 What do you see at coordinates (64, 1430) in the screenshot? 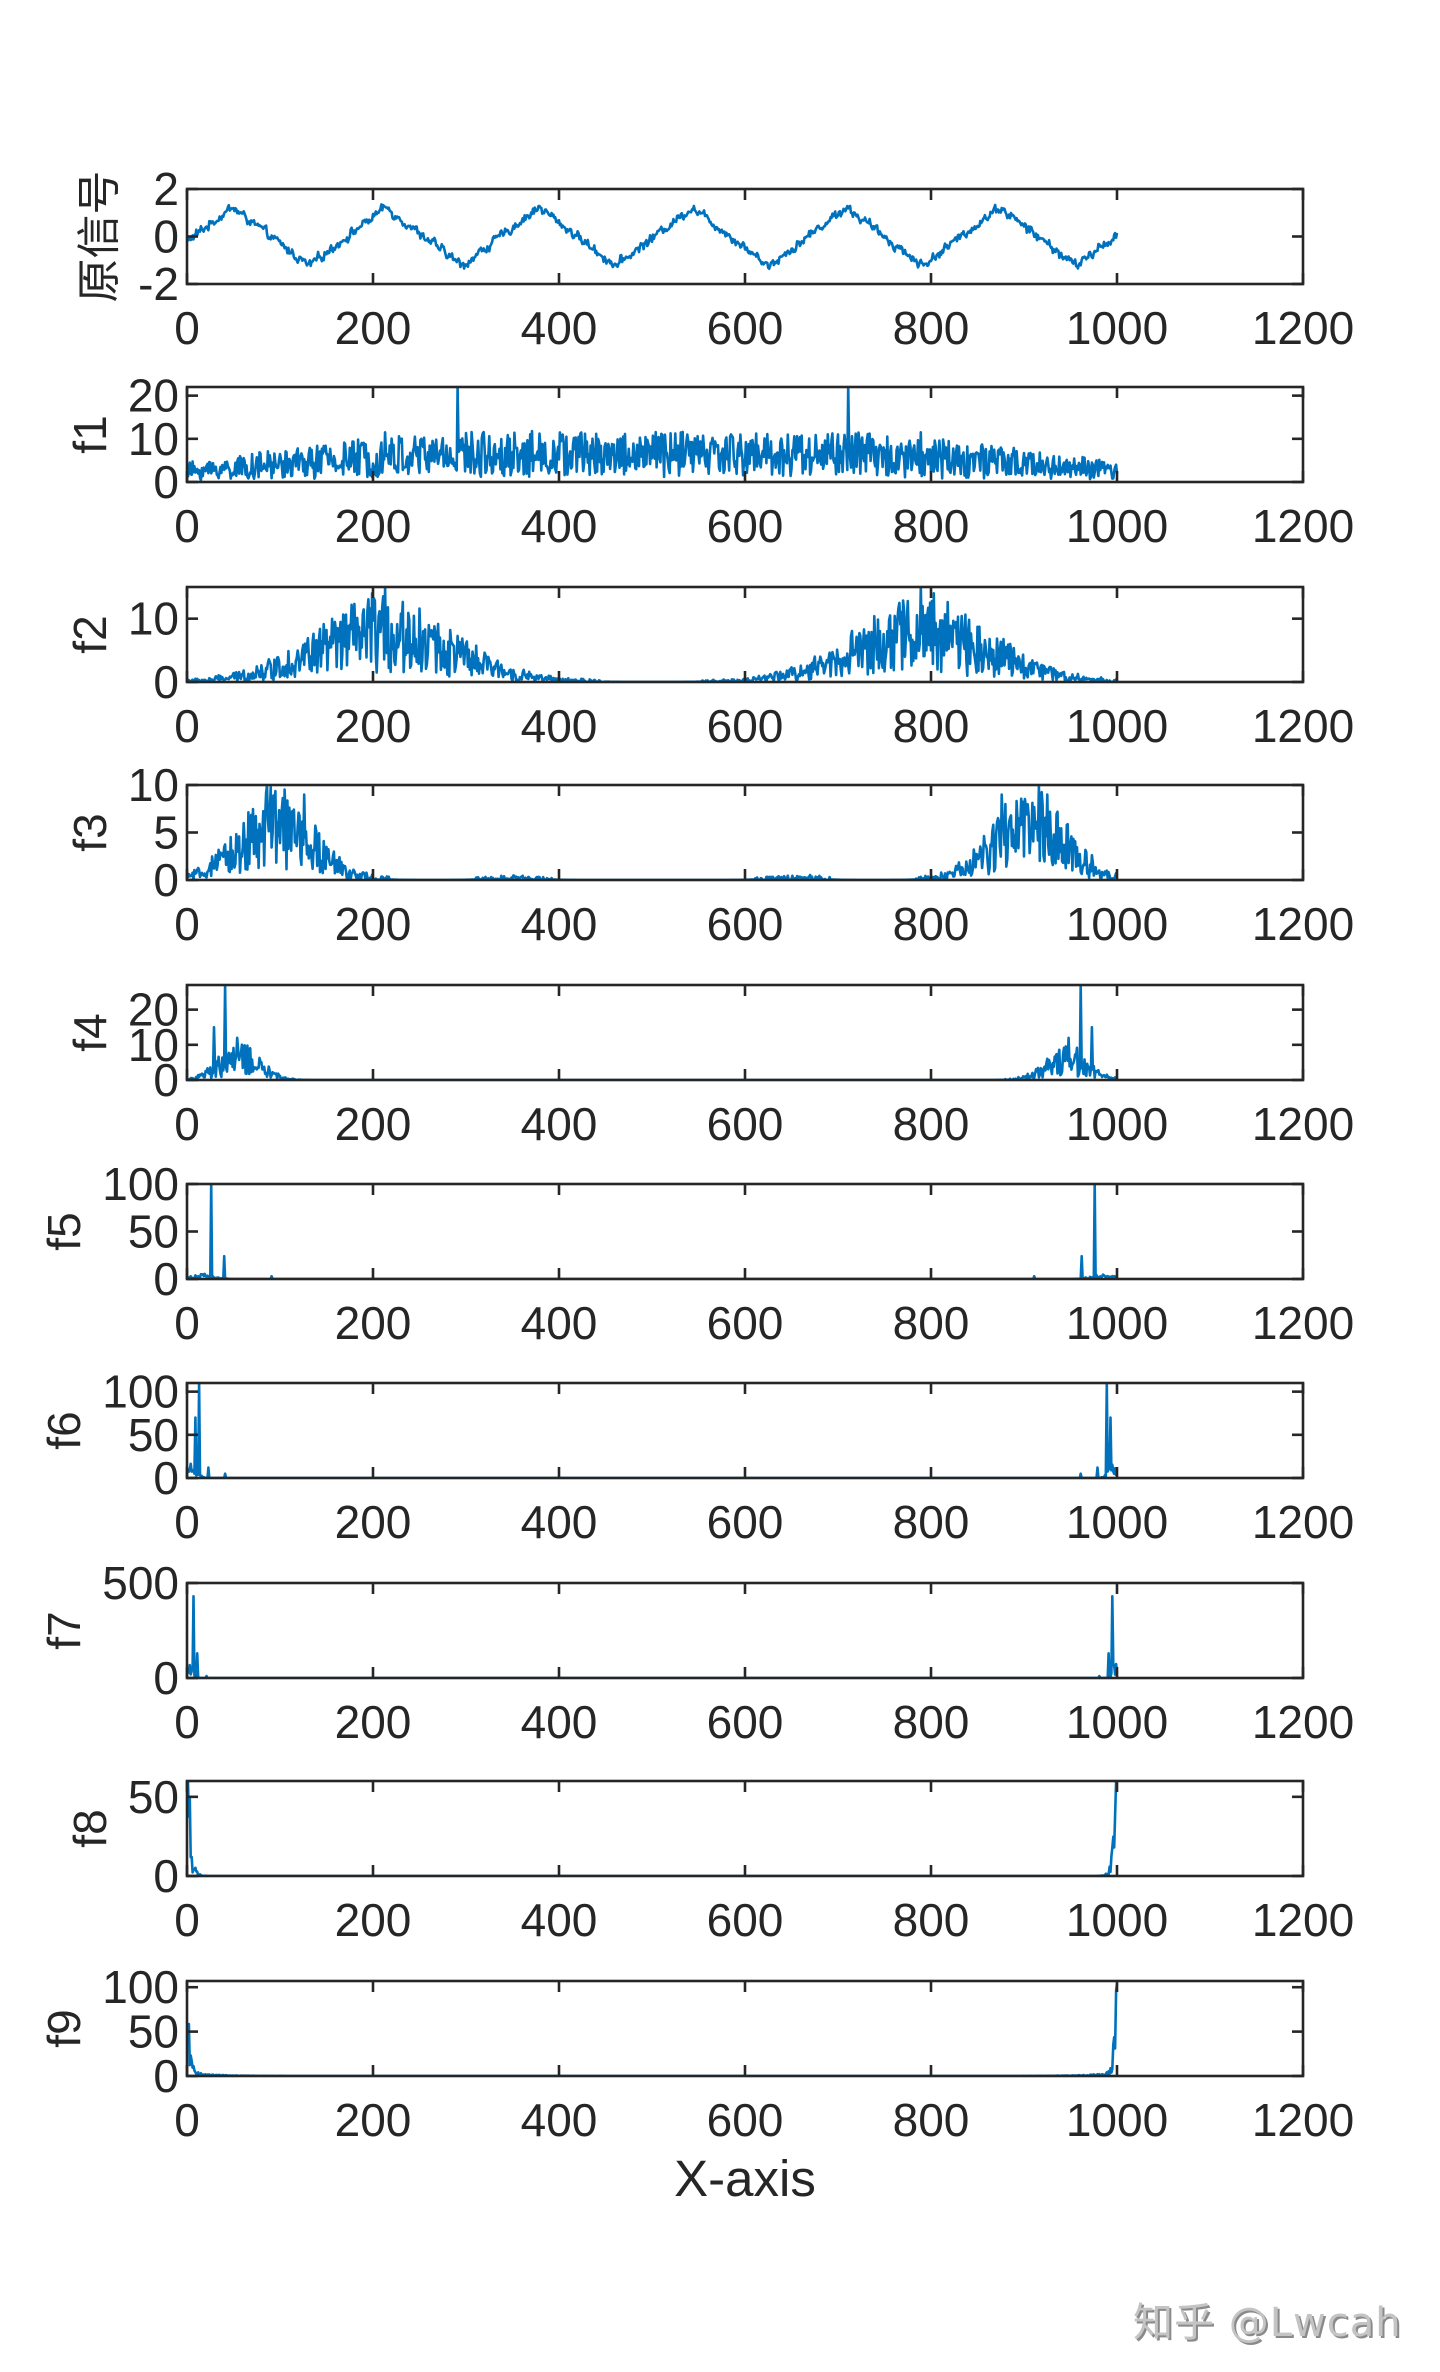
I see `y-axis-label: f6` at bounding box center [64, 1430].